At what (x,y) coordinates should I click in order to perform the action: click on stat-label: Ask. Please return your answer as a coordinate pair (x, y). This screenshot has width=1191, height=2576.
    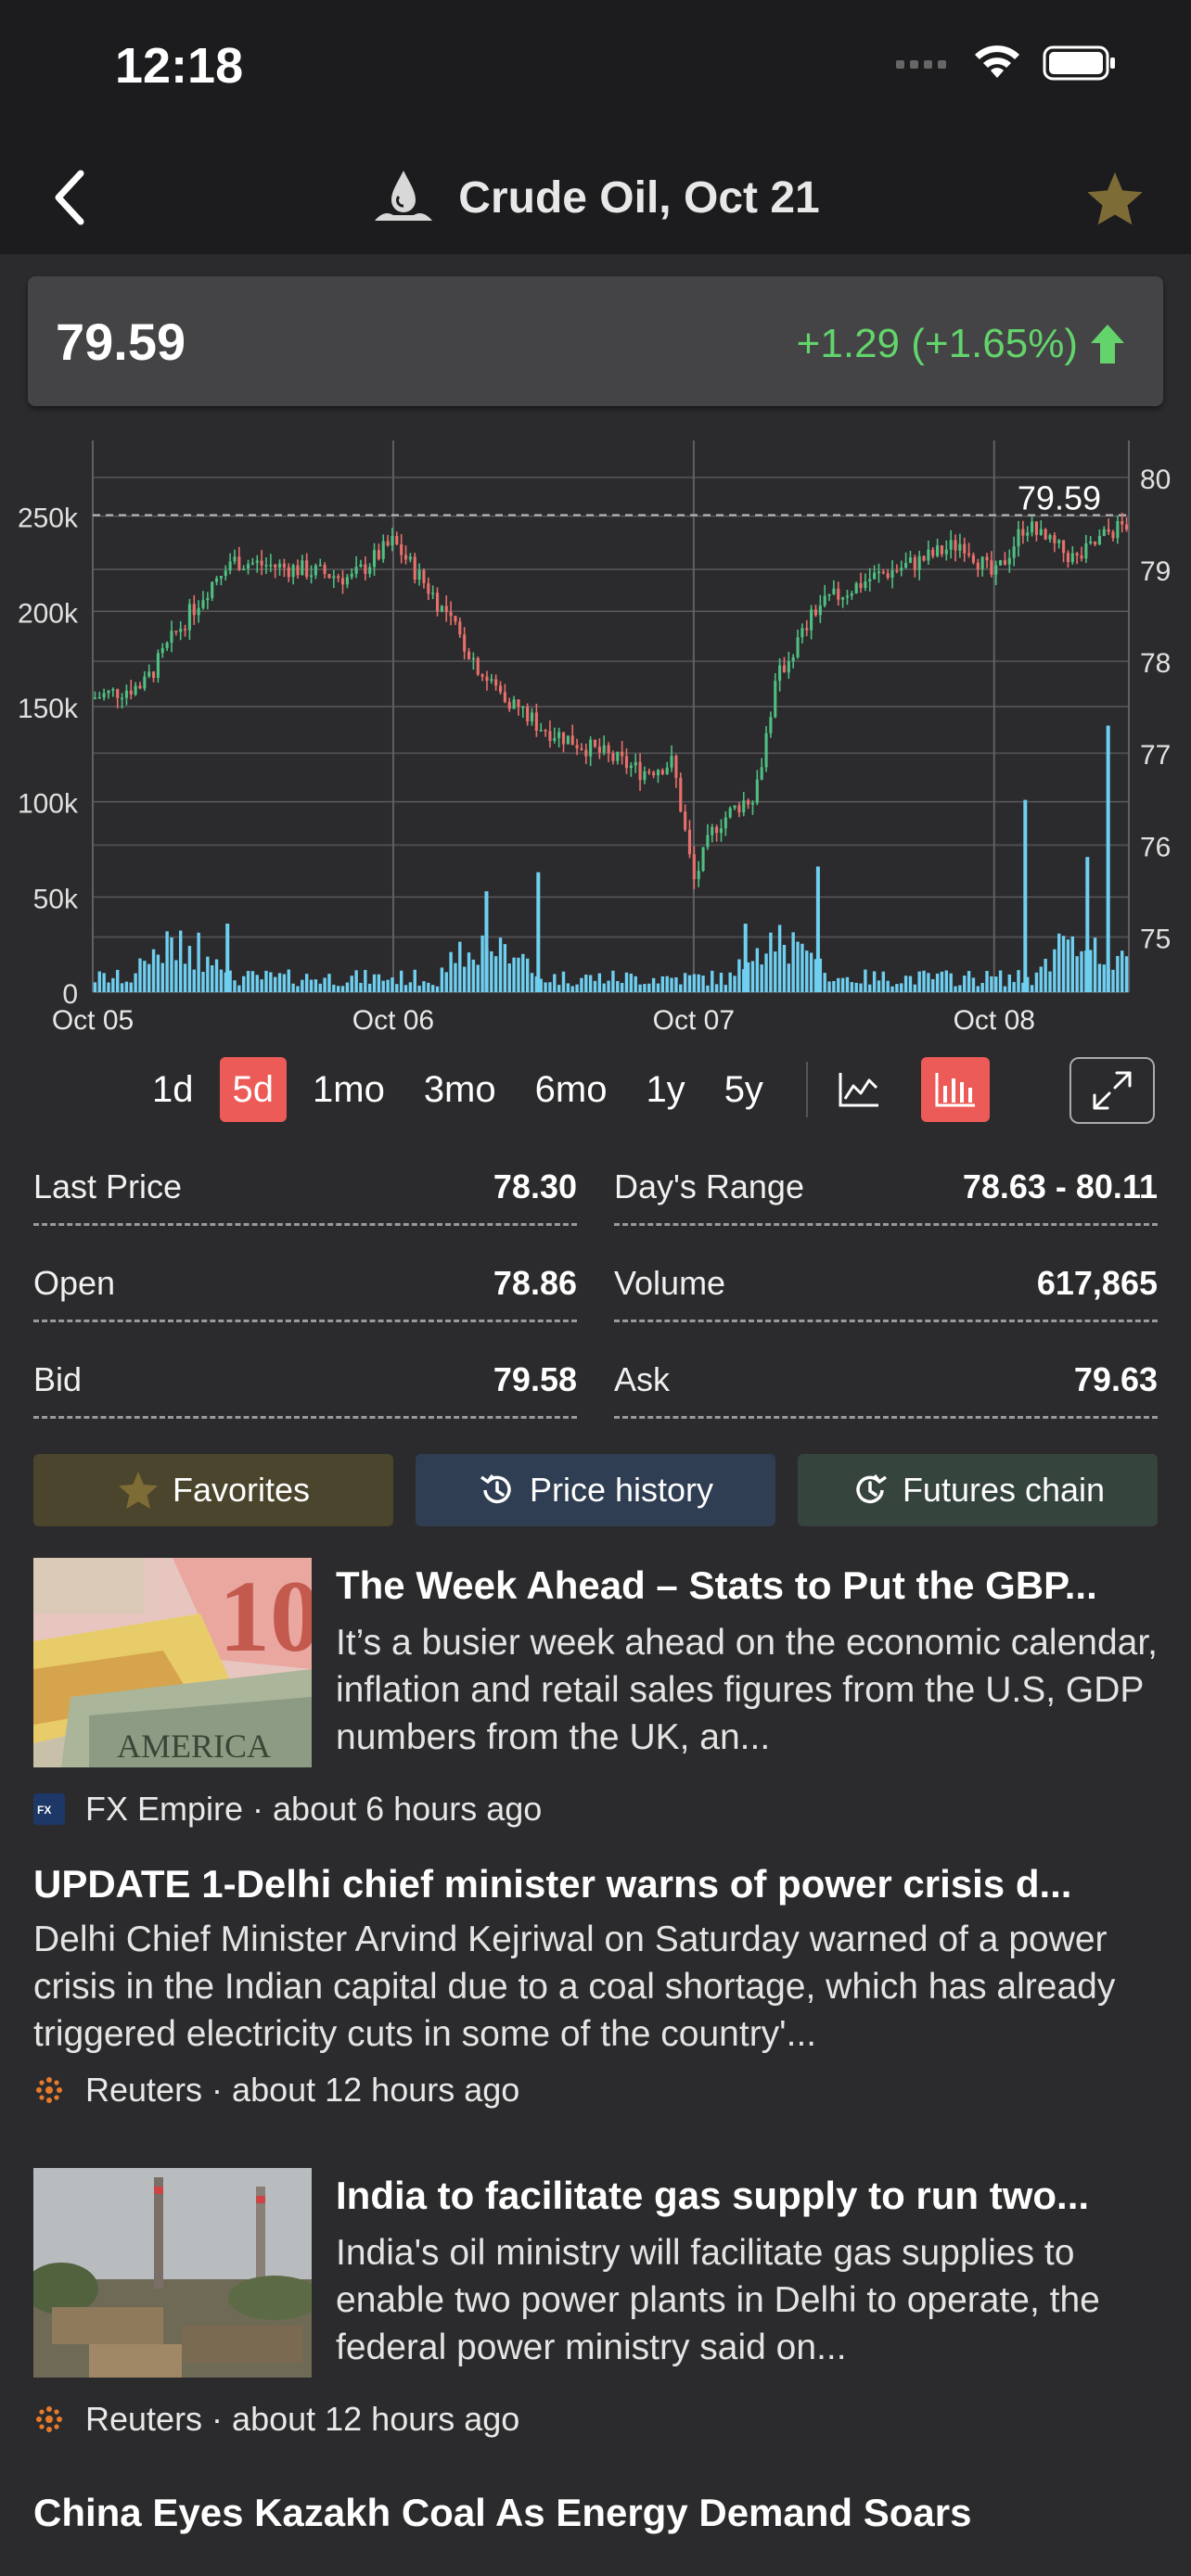
    Looking at the image, I should click on (642, 1378).